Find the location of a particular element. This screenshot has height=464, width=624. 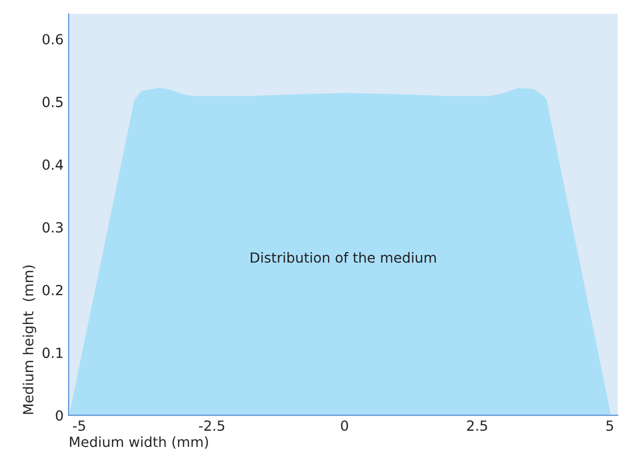

x-tick-label: -2.5 is located at coordinates (211, 425).